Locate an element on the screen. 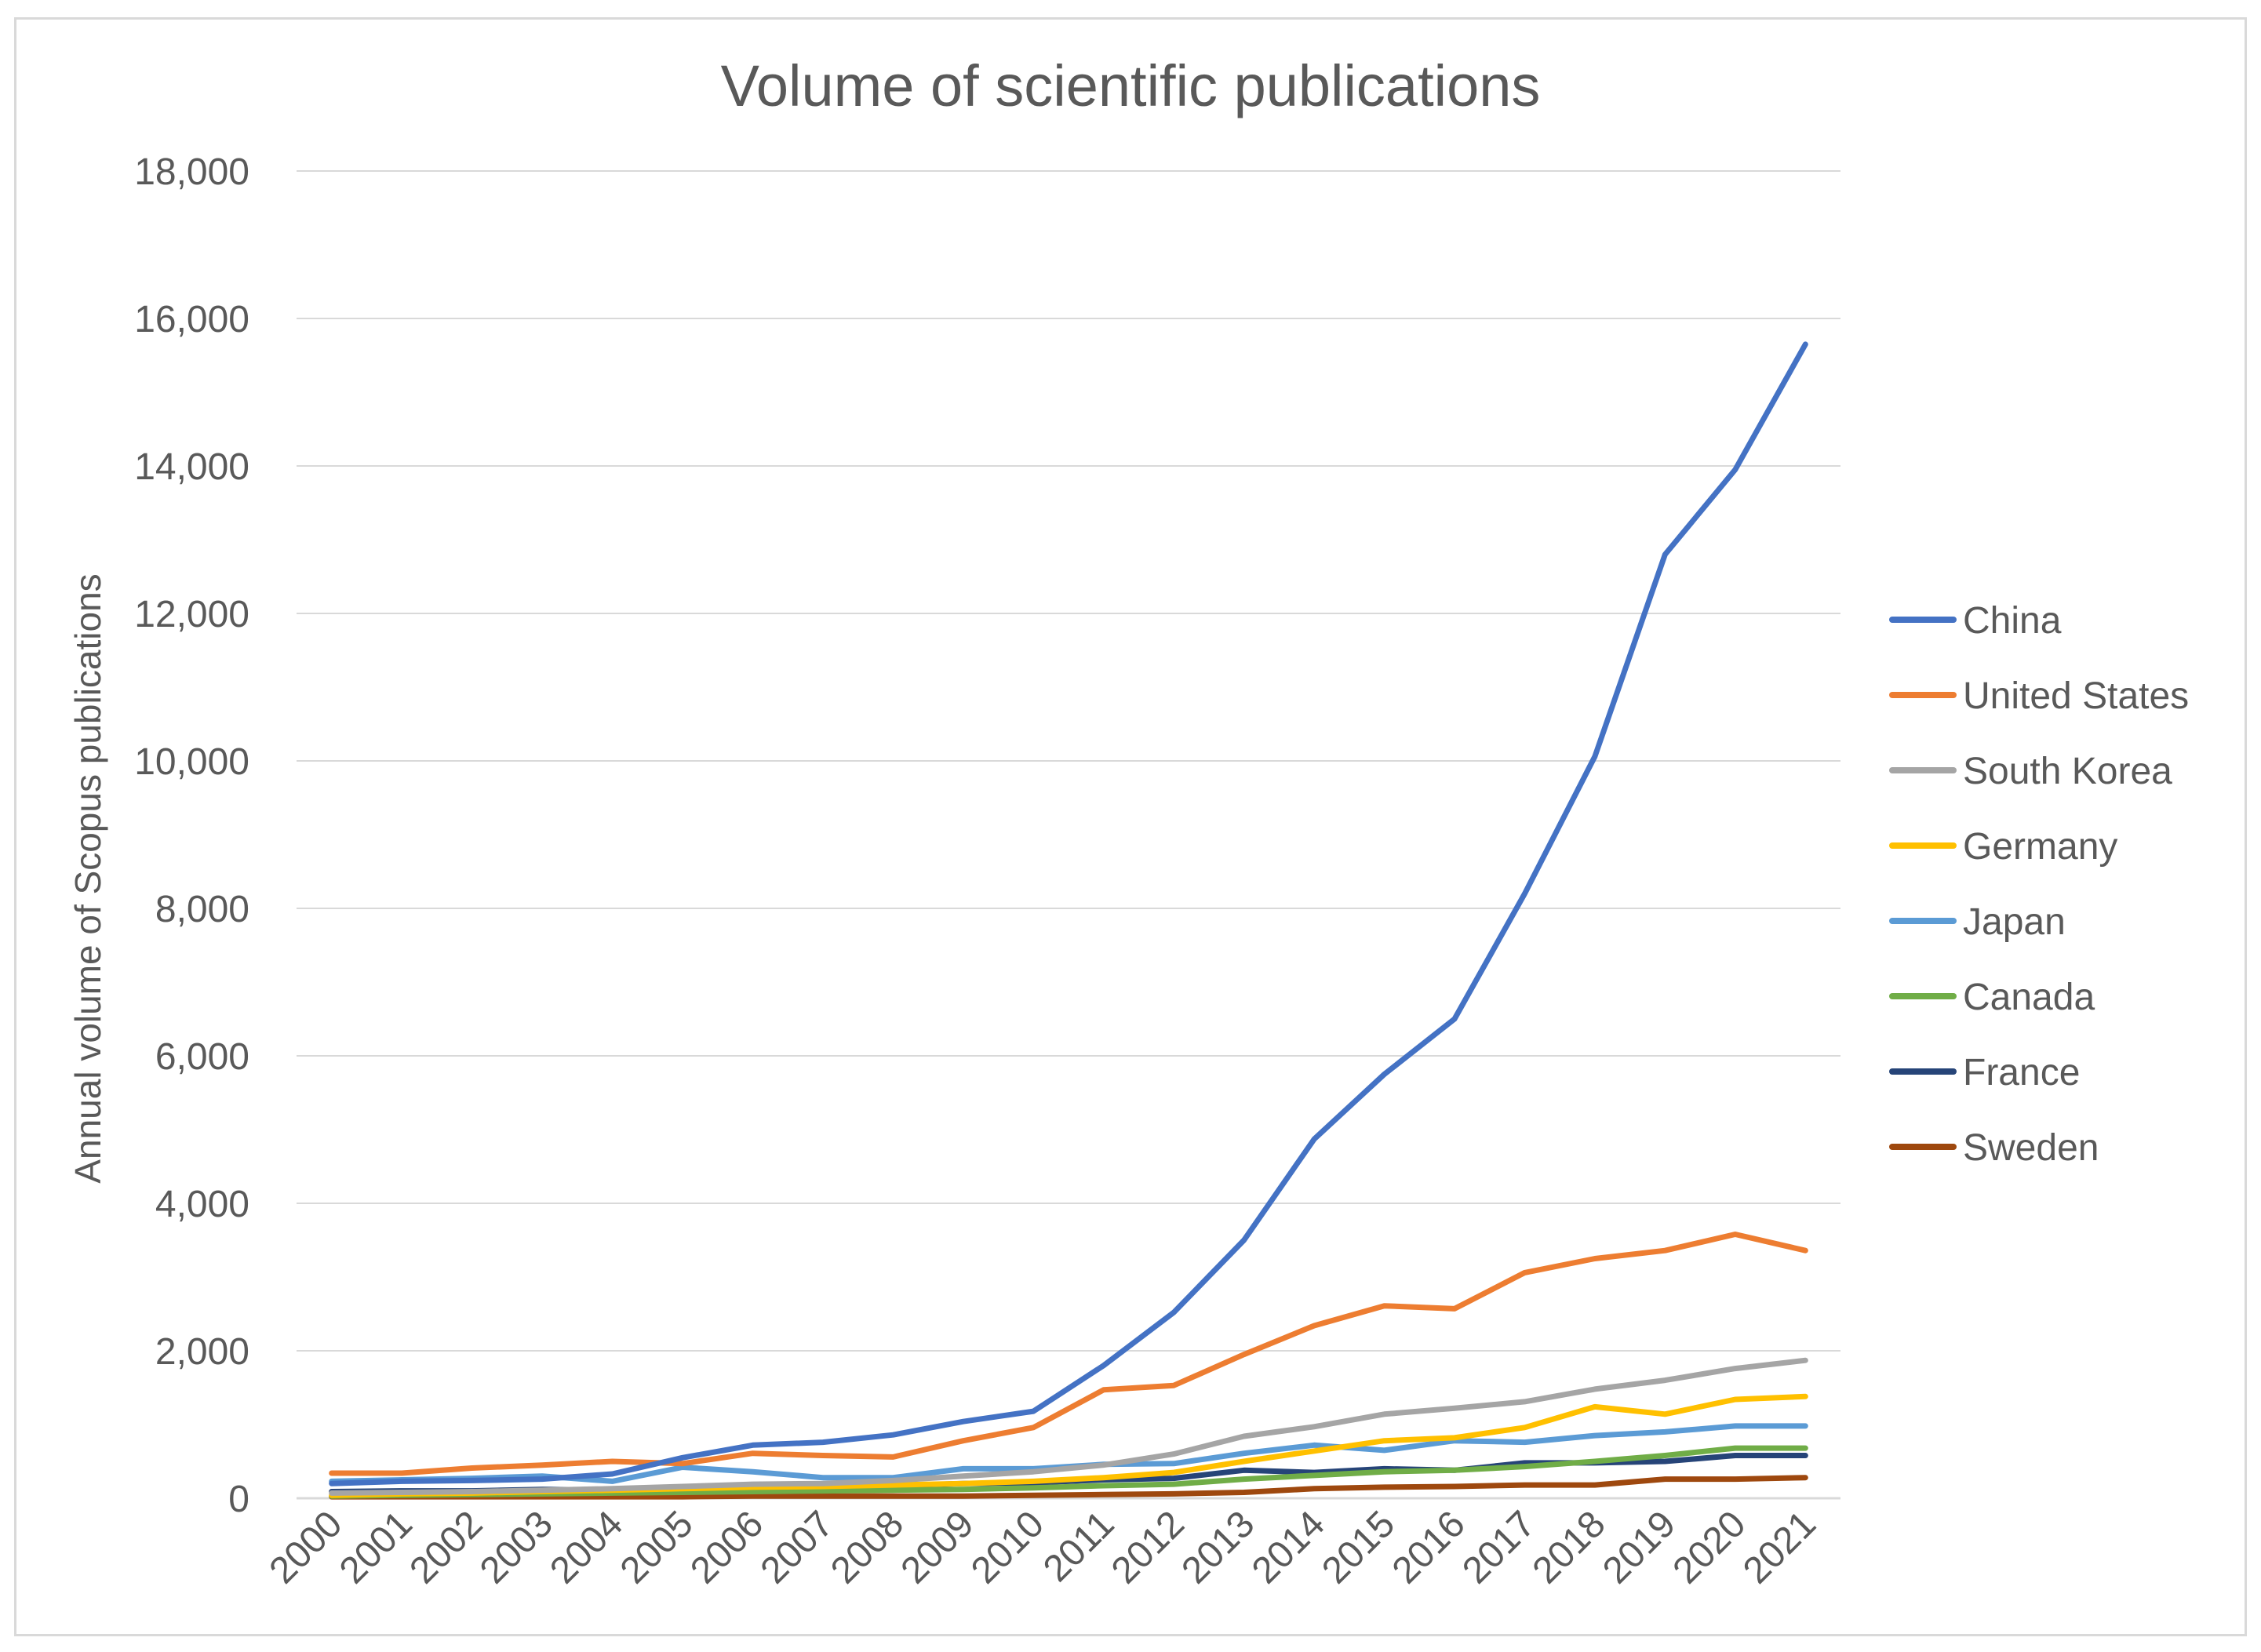 The width and height of the screenshot is (2261, 1652). y-tick-label: 16,000 is located at coordinates (191, 320).